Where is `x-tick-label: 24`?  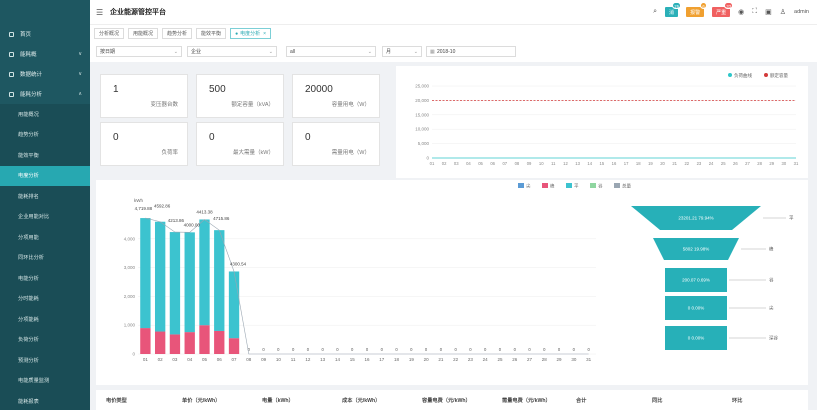 x-tick-label: 24 is located at coordinates (486, 359).